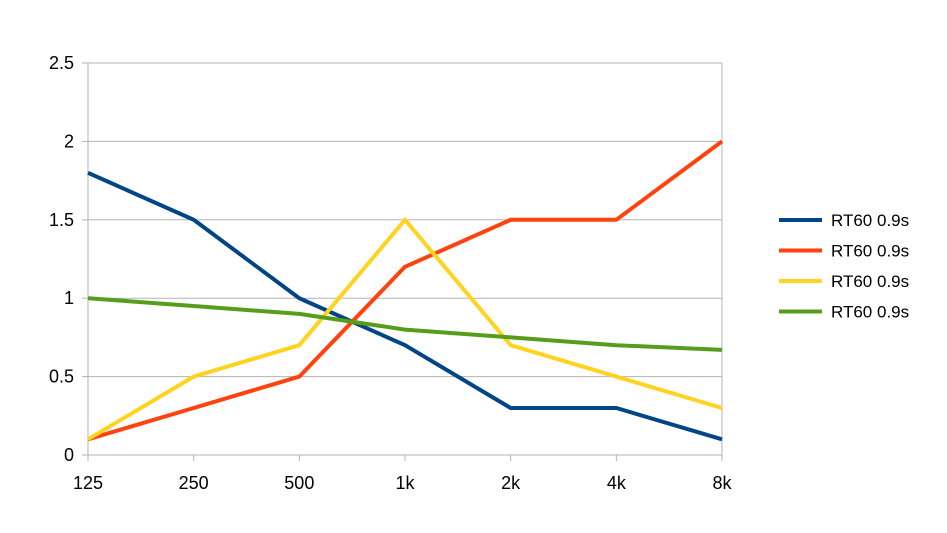 The image size is (947, 533). What do you see at coordinates (870, 312) in the screenshot?
I see `legend-label-4: RT60 0.9s` at bounding box center [870, 312].